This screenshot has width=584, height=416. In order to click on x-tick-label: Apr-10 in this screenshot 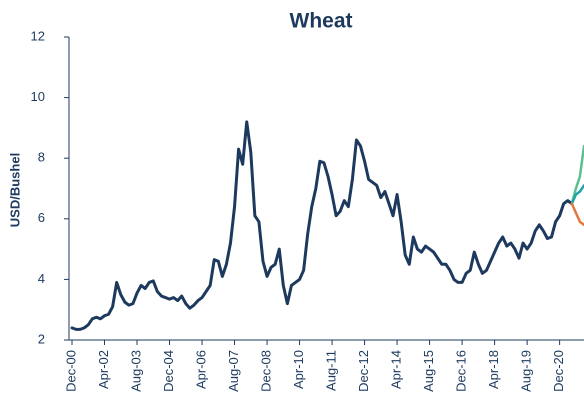, I will do `click(298, 369)`.